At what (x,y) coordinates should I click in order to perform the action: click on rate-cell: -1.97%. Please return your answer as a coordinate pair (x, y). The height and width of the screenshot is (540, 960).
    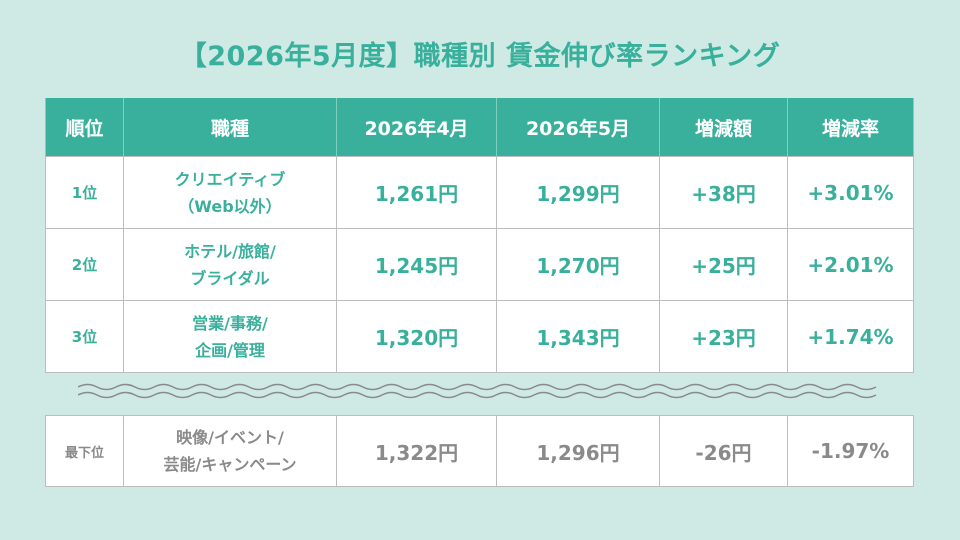
    Looking at the image, I should click on (850, 451).